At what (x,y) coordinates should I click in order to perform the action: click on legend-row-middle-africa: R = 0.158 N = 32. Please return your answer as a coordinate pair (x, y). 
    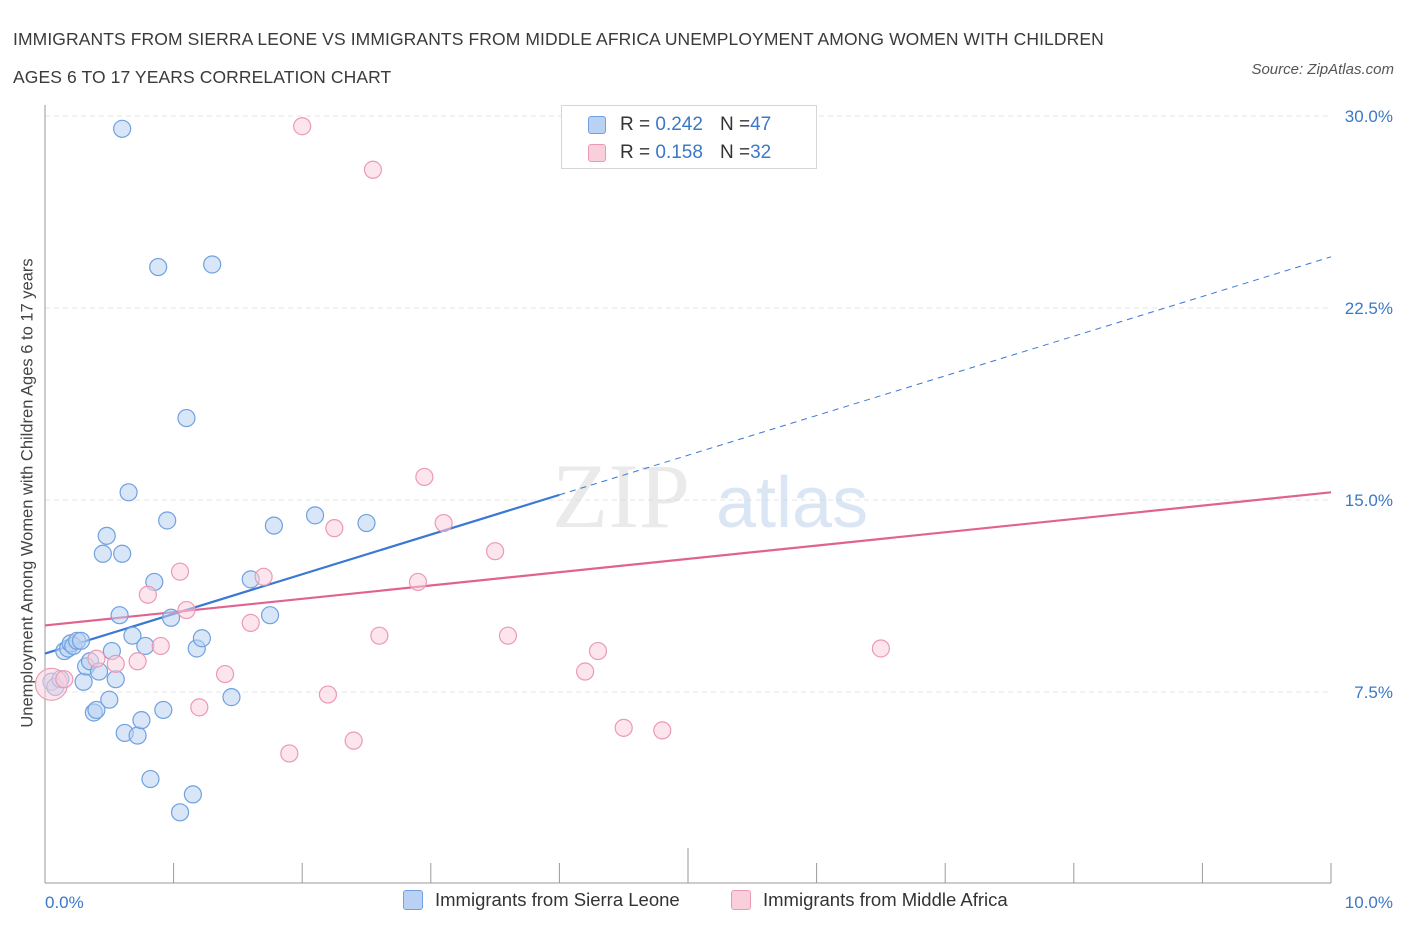
    Looking at the image, I should click on (679, 153).